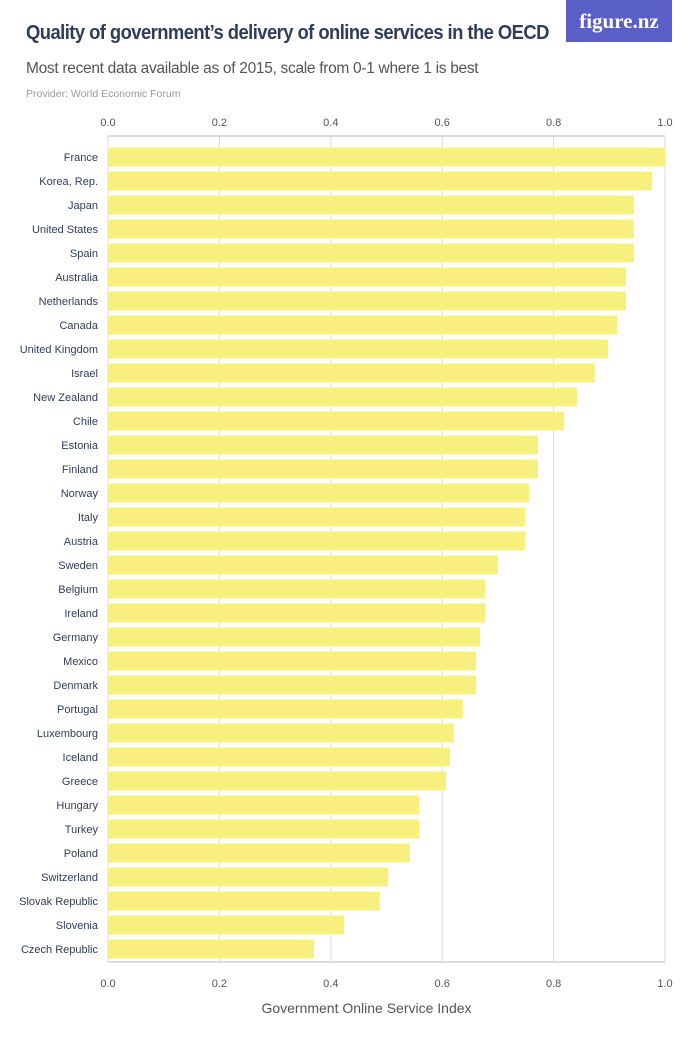 This screenshot has width=700, height=1050. What do you see at coordinates (78, 566) in the screenshot?
I see `category-label: Sweden` at bounding box center [78, 566].